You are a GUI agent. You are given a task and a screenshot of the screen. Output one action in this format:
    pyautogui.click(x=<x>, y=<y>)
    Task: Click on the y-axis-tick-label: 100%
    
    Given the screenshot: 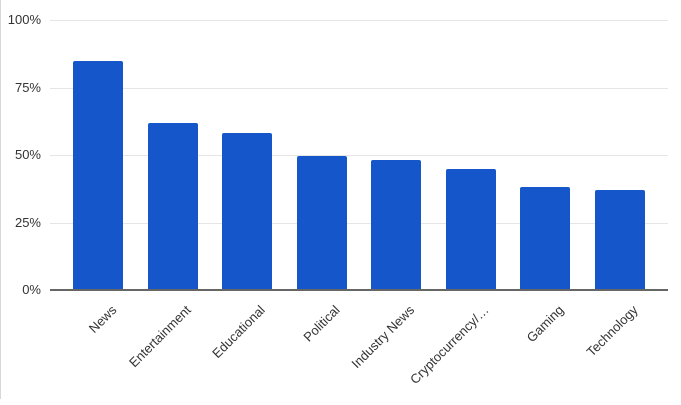 What is the action you would take?
    pyautogui.click(x=24, y=19)
    